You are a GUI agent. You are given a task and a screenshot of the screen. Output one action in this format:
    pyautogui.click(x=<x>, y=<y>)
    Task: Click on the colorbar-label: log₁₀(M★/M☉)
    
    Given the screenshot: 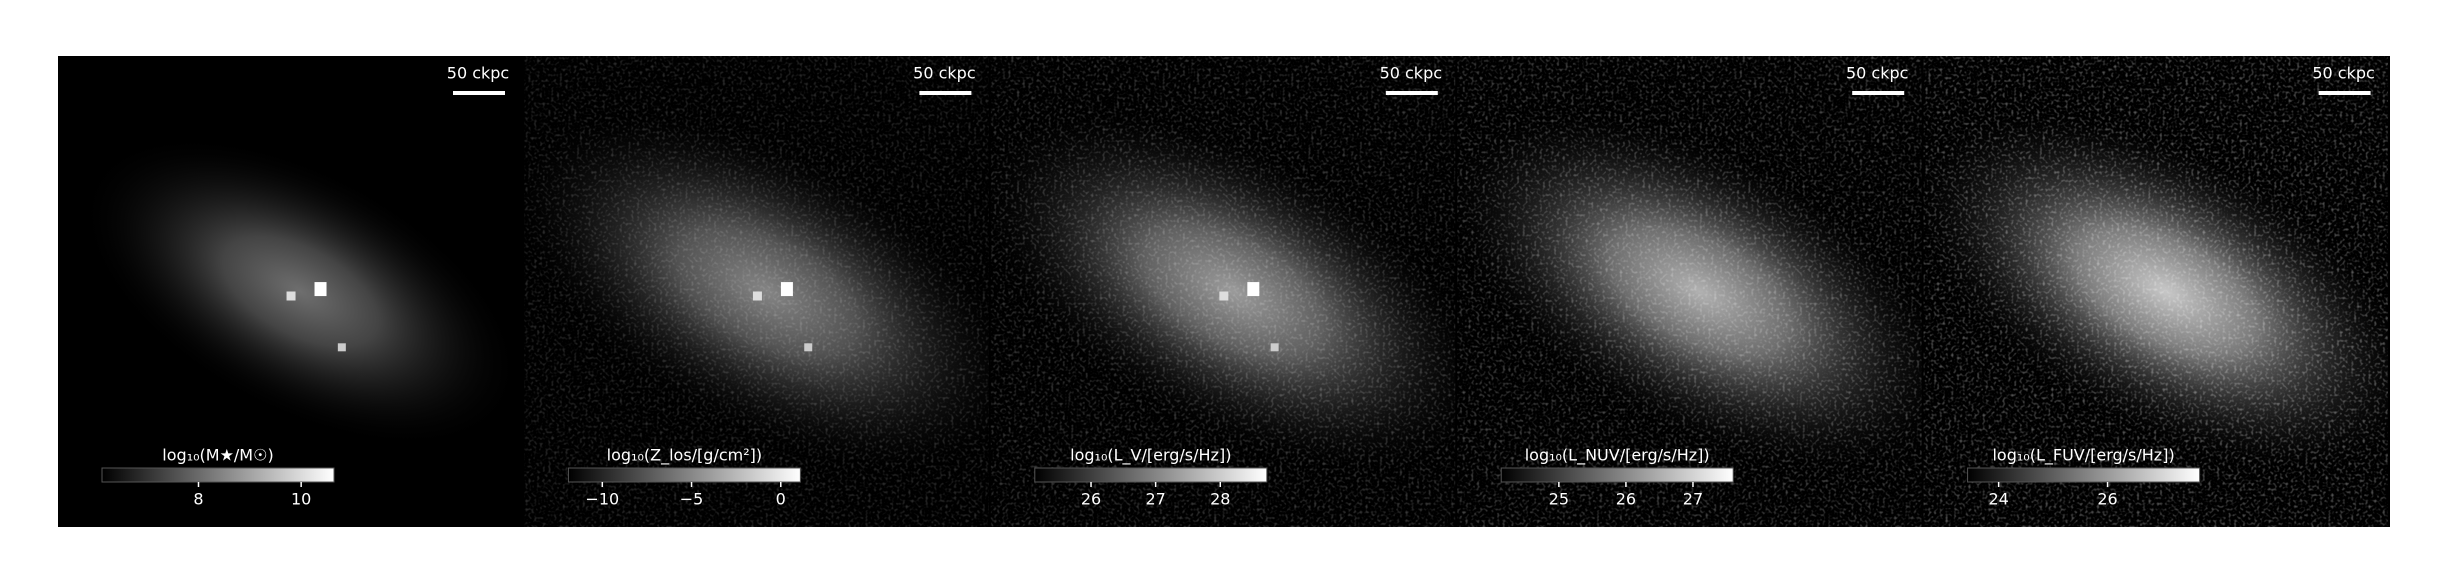 What is the action you would take?
    pyautogui.click(x=217, y=455)
    